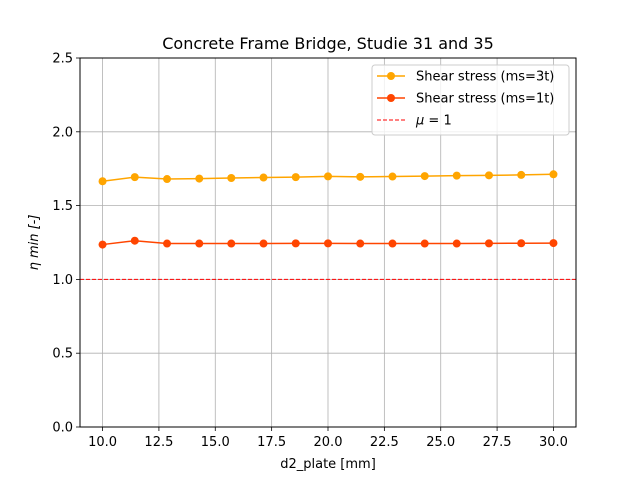  Describe the element at coordinates (62, 354) in the screenshot. I see `y-tick-label: 0.5` at that location.